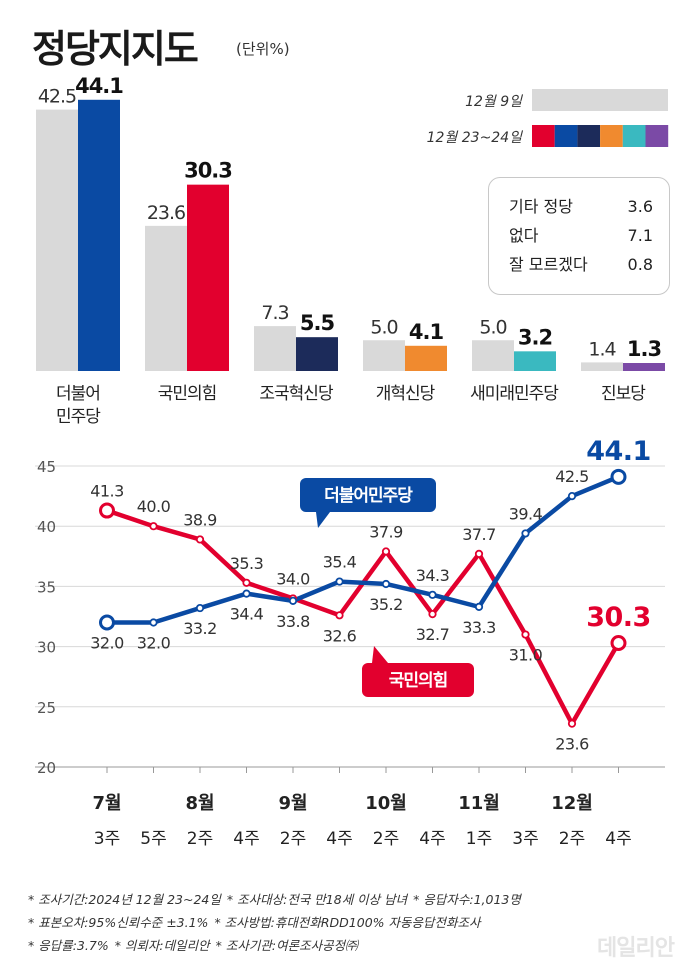  I want to click on y-tick-label: 35, so click(46, 587).